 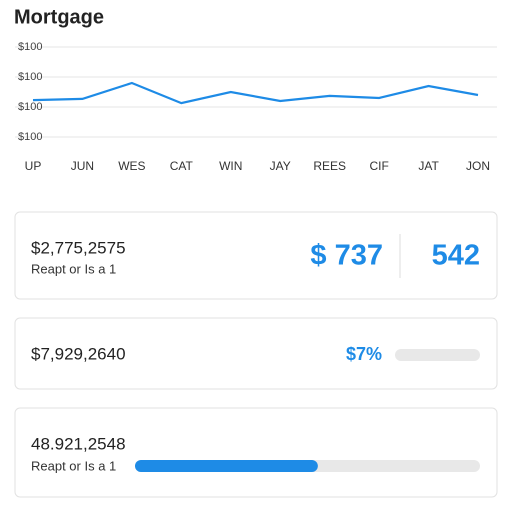 I want to click on x-tick-label: WIN, so click(x=230, y=166).